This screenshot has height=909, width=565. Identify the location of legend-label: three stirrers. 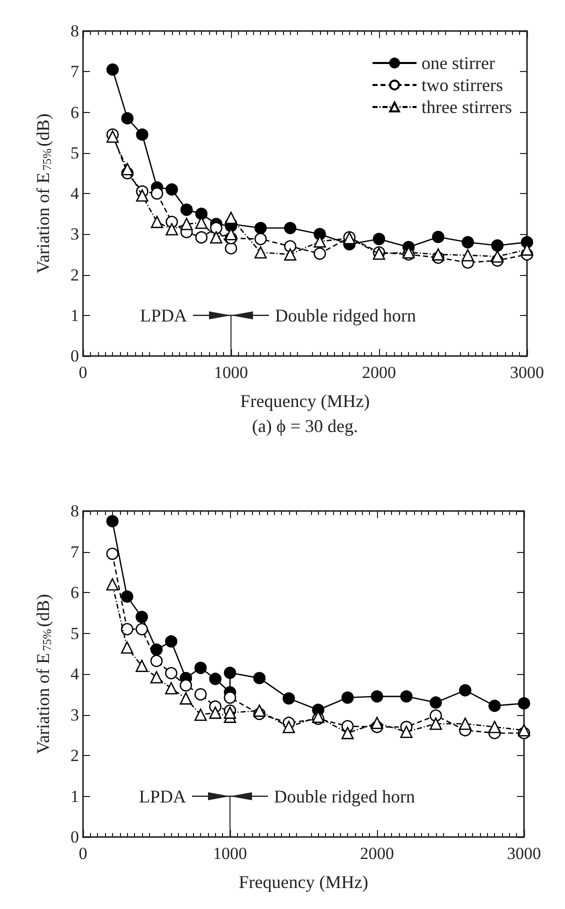
(467, 107).